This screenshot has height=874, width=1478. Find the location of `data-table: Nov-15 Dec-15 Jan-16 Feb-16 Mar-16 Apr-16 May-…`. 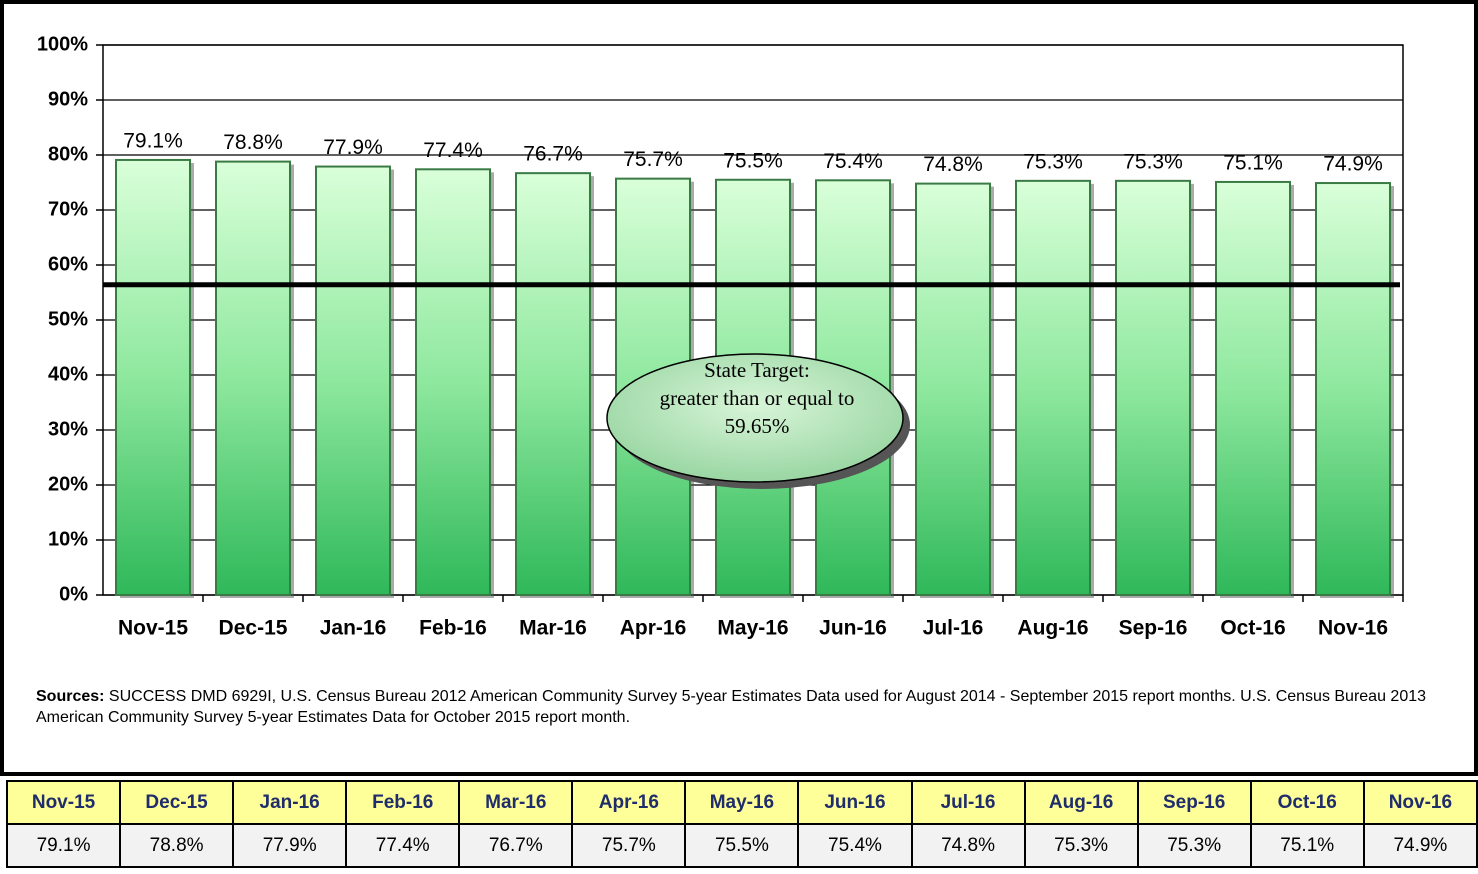

data-table: Nov-15 Dec-15 Jan-16 Feb-16 Mar-16 Apr-16 May-… is located at coordinates (741, 824).